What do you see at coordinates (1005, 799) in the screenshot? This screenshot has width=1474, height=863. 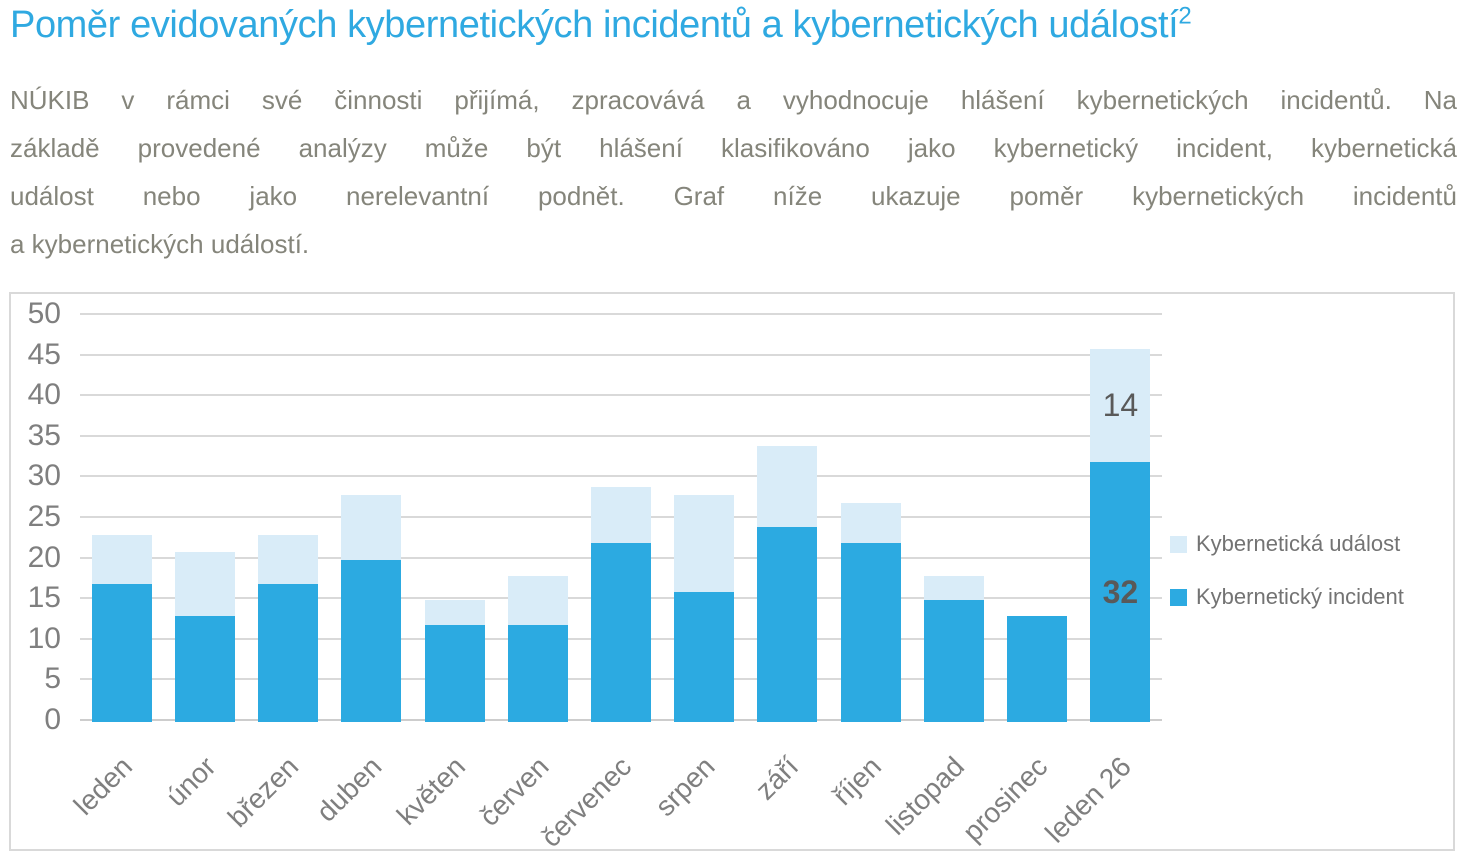 I see `x-axis-label: prosinec` at bounding box center [1005, 799].